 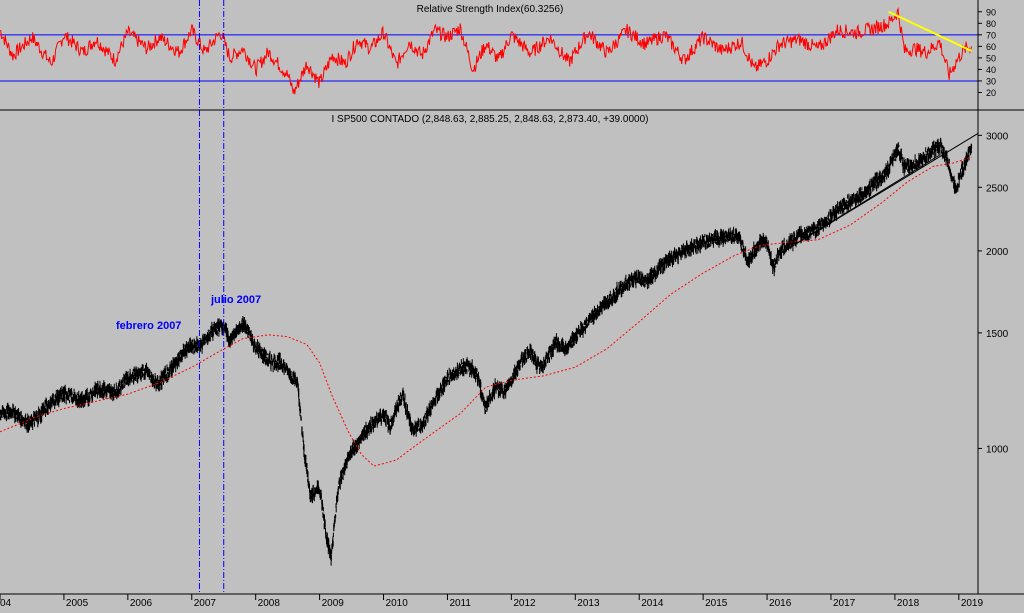 What do you see at coordinates (972, 603) in the screenshot?
I see `x-tick-label: 2019` at bounding box center [972, 603].